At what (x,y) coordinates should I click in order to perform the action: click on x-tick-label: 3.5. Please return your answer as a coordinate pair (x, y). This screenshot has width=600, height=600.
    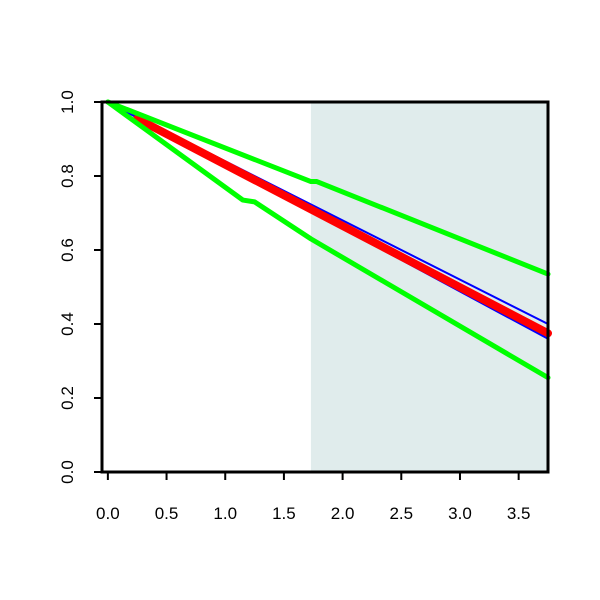
    Looking at the image, I should click on (519, 513).